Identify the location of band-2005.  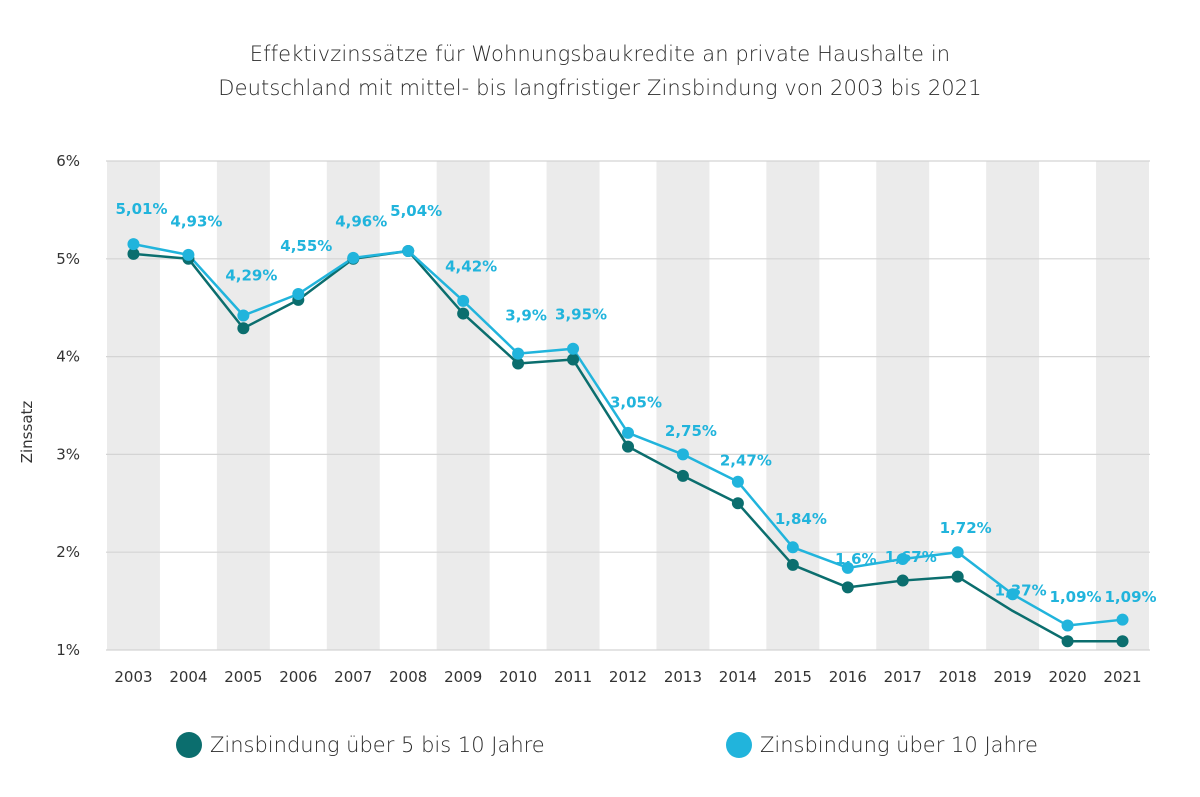
(243, 405).